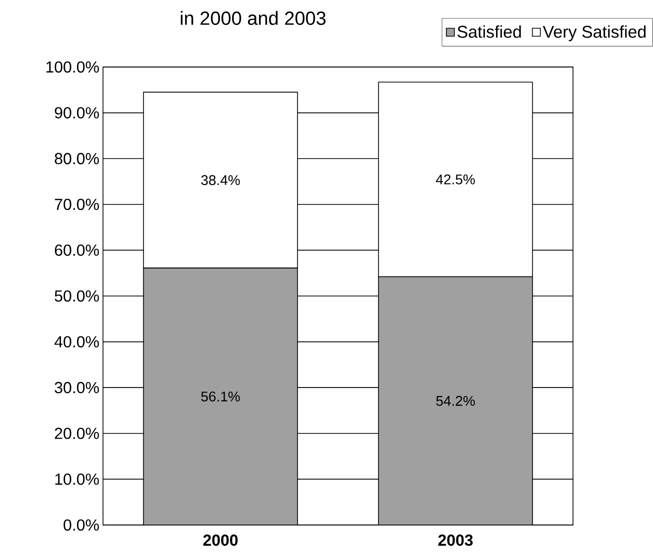 This screenshot has width=653, height=559. I want to click on data-label: 54.2%, so click(455, 401).